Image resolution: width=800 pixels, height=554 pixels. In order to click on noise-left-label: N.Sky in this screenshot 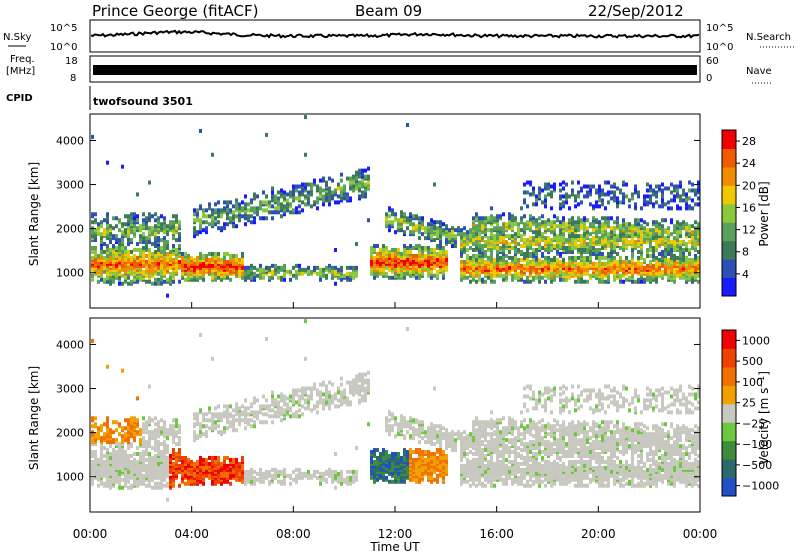, I will do `click(17, 37)`.